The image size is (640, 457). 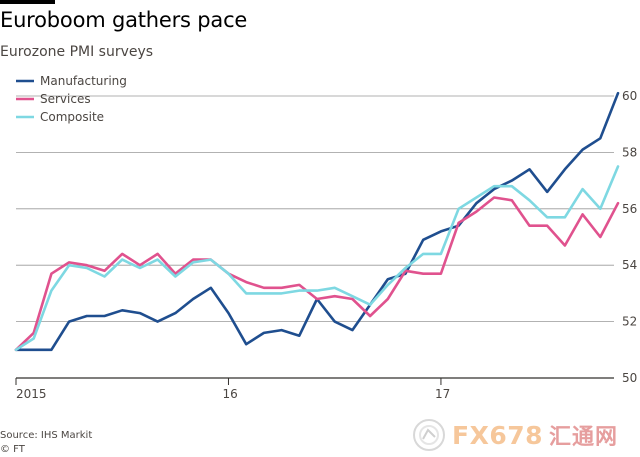 What do you see at coordinates (83, 81) in the screenshot?
I see `legend-label-manufacturing: Manufacturing` at bounding box center [83, 81].